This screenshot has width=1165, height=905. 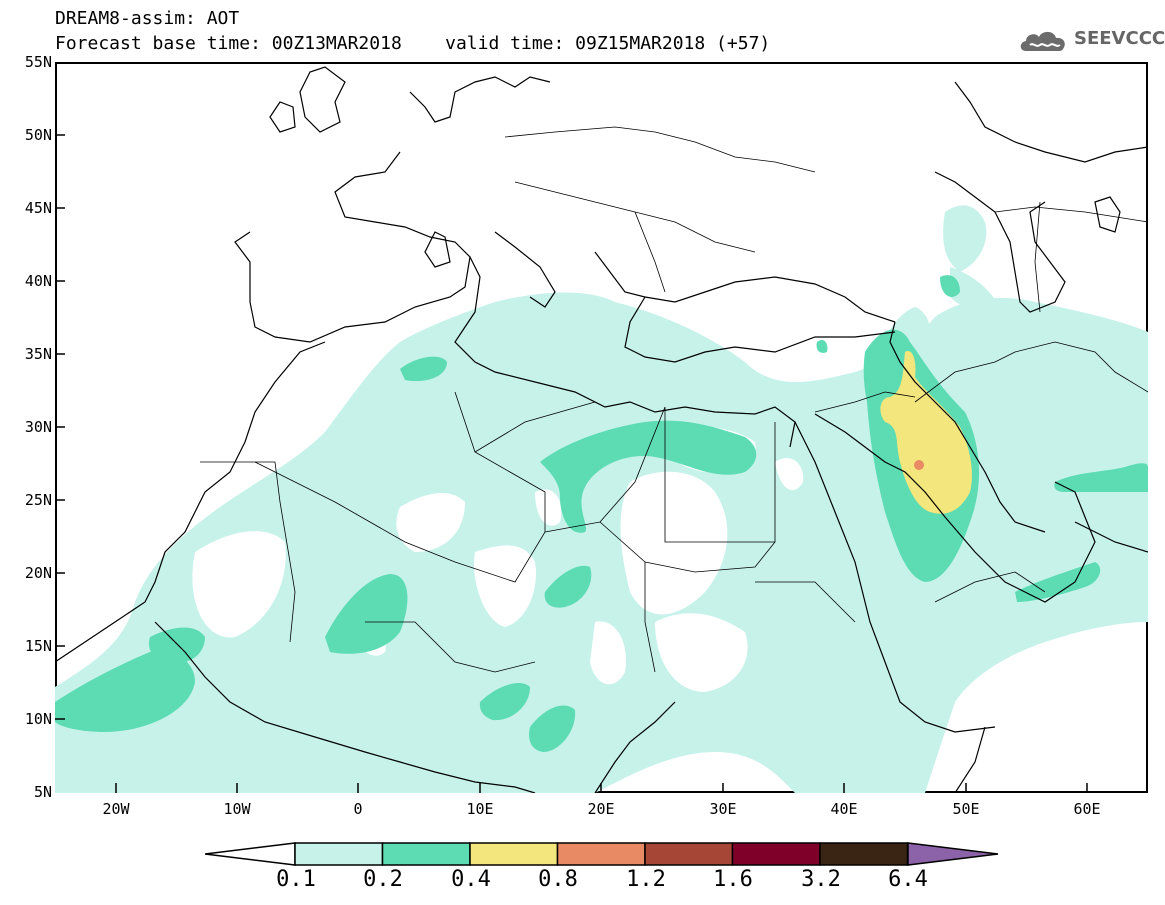 What do you see at coordinates (383, 879) in the screenshot?
I see `colorbar-label: 0.2` at bounding box center [383, 879].